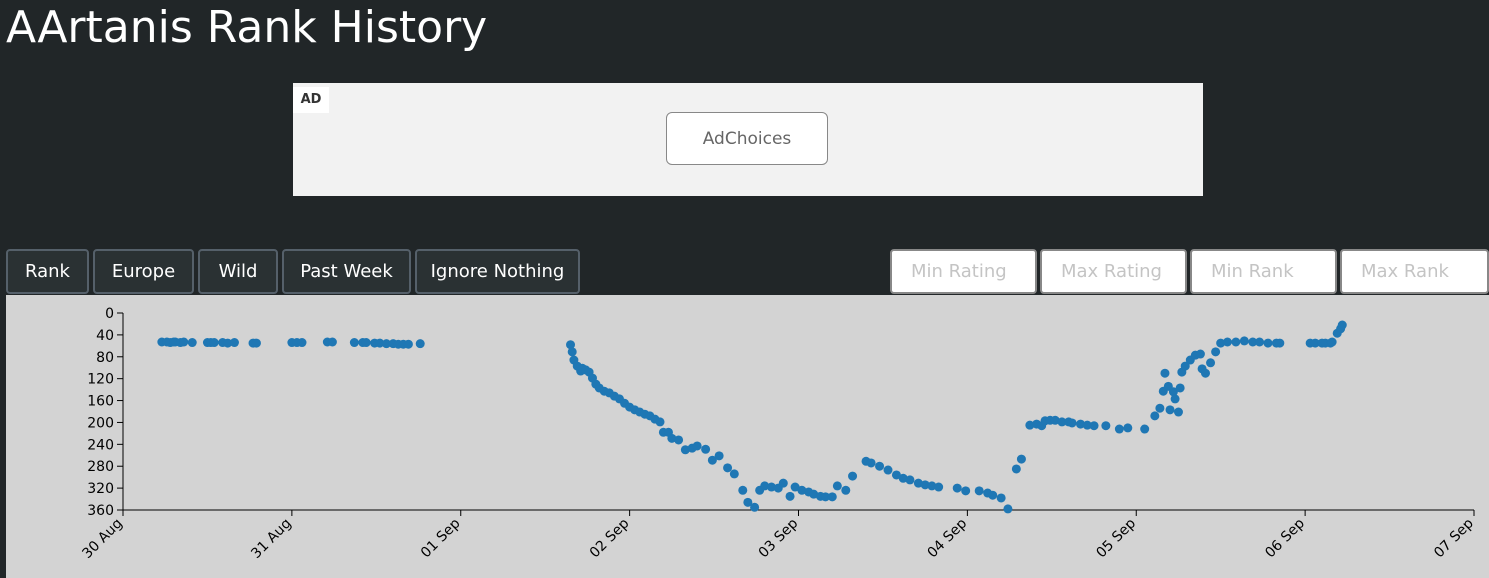  What do you see at coordinates (1454, 538) in the screenshot?
I see `x-tick-label: 07 Sep` at bounding box center [1454, 538].